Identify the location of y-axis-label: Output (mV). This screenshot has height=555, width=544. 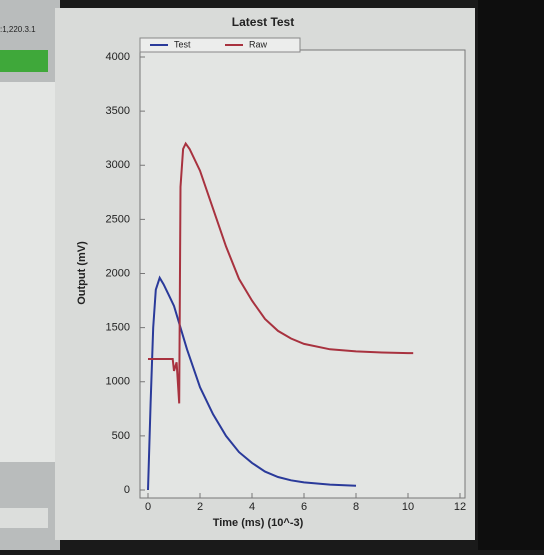
(82, 273).